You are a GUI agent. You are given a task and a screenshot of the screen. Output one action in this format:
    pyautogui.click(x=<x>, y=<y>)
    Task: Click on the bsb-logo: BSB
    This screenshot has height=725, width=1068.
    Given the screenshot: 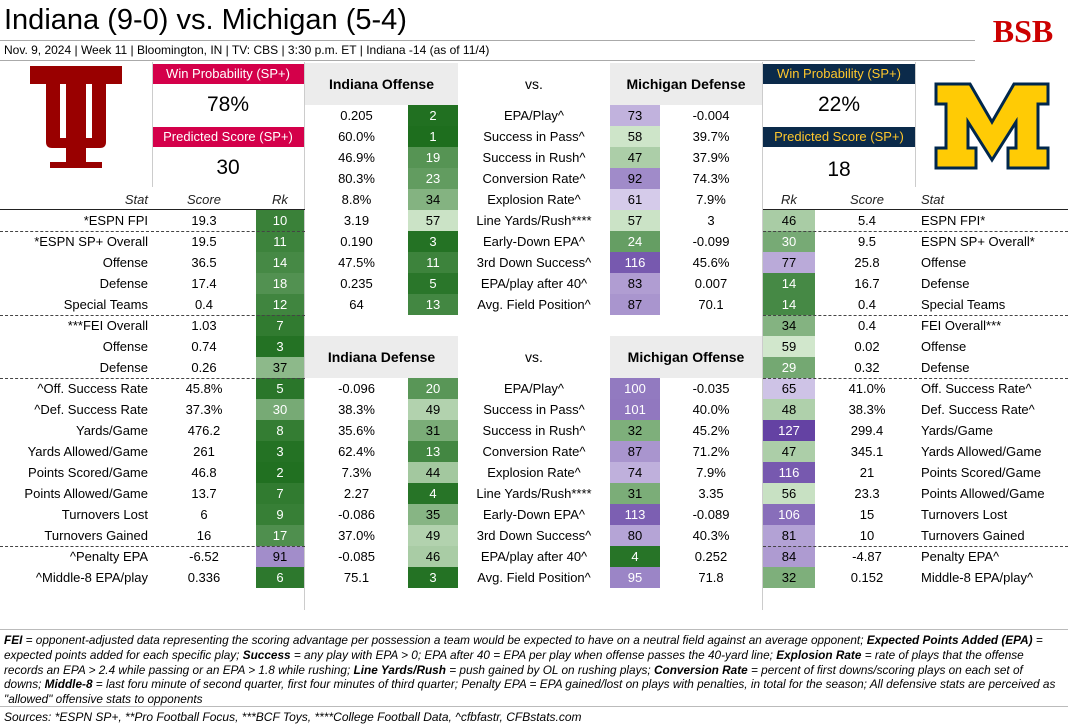 What is the action you would take?
    pyautogui.click(x=1023, y=31)
    